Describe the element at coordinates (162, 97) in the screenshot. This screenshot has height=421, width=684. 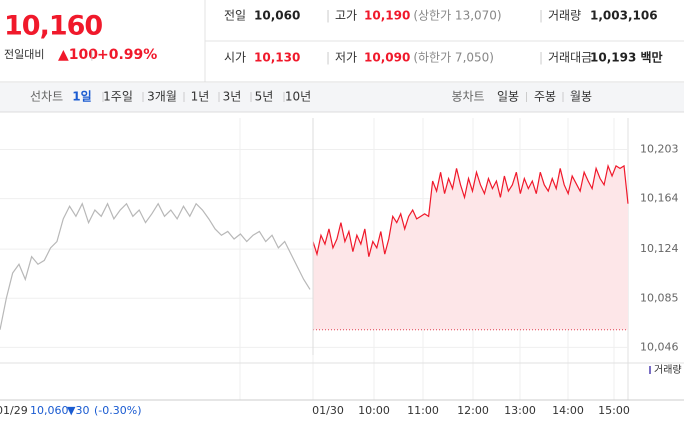
I see `tab: 3개월` at that location.